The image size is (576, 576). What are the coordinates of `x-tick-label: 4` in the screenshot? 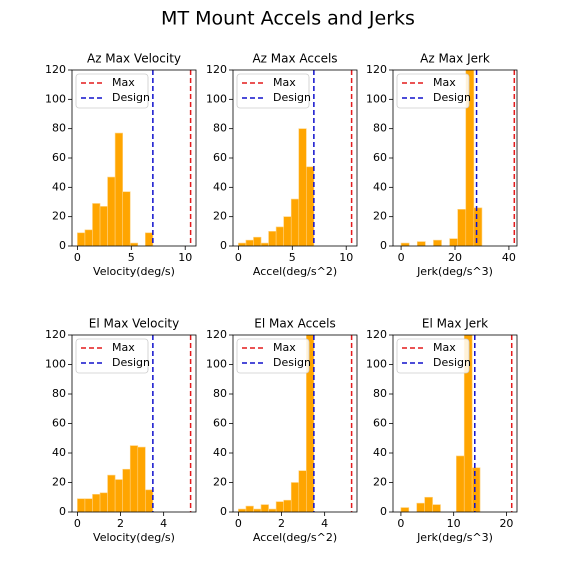 It's located at (324, 523).